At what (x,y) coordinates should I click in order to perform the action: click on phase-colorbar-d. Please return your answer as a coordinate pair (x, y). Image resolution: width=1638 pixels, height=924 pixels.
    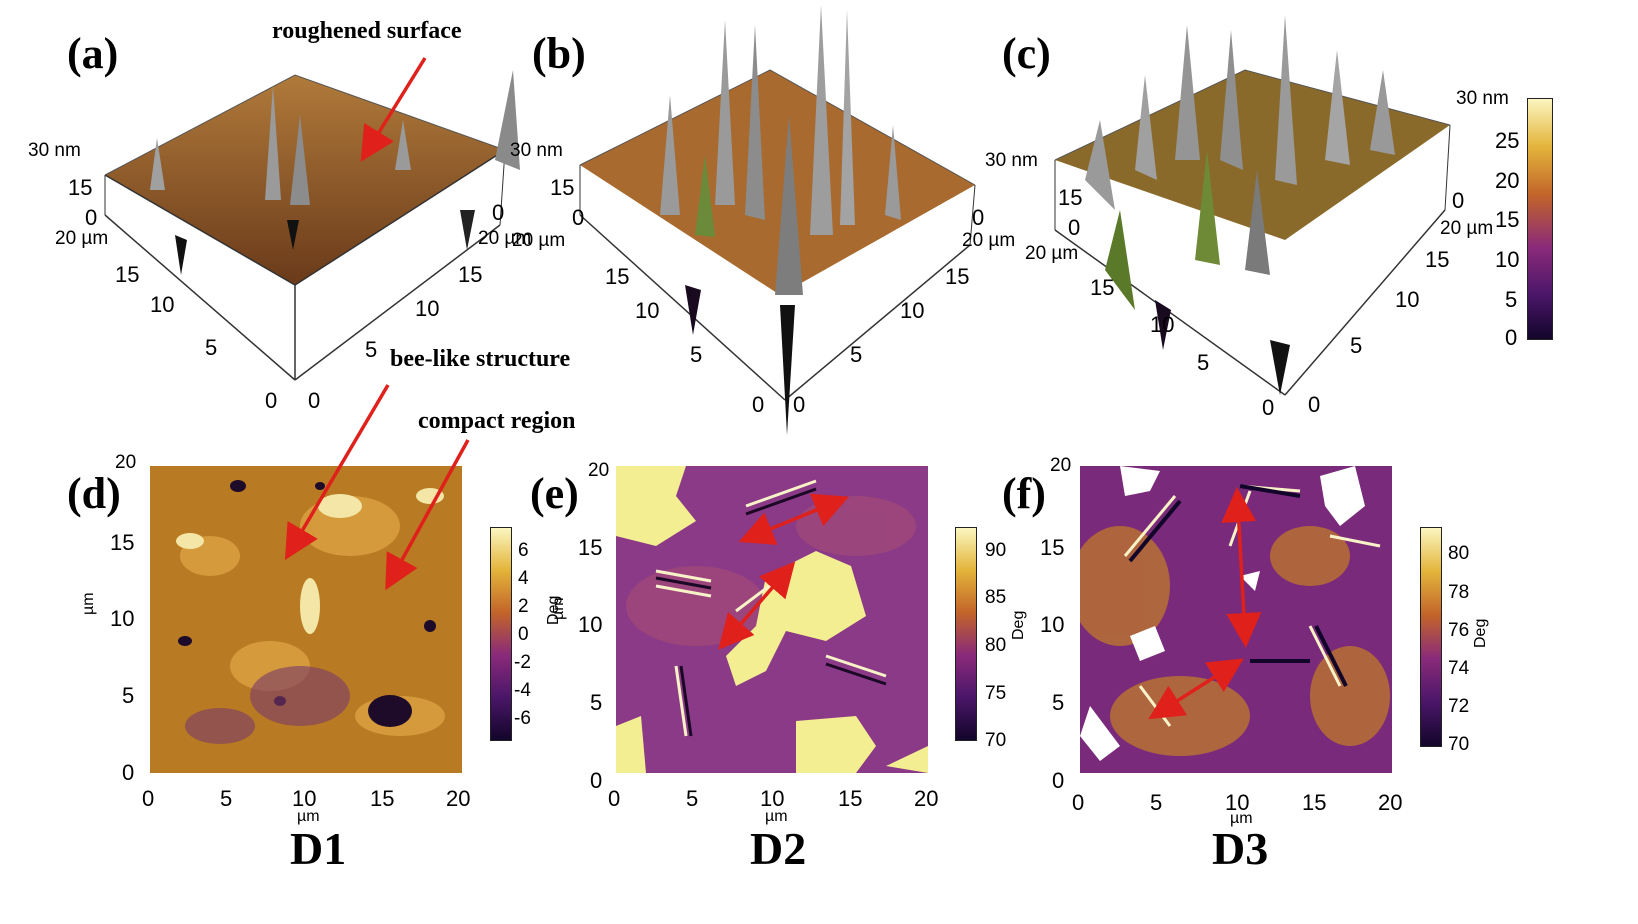
    Looking at the image, I should click on (501, 634).